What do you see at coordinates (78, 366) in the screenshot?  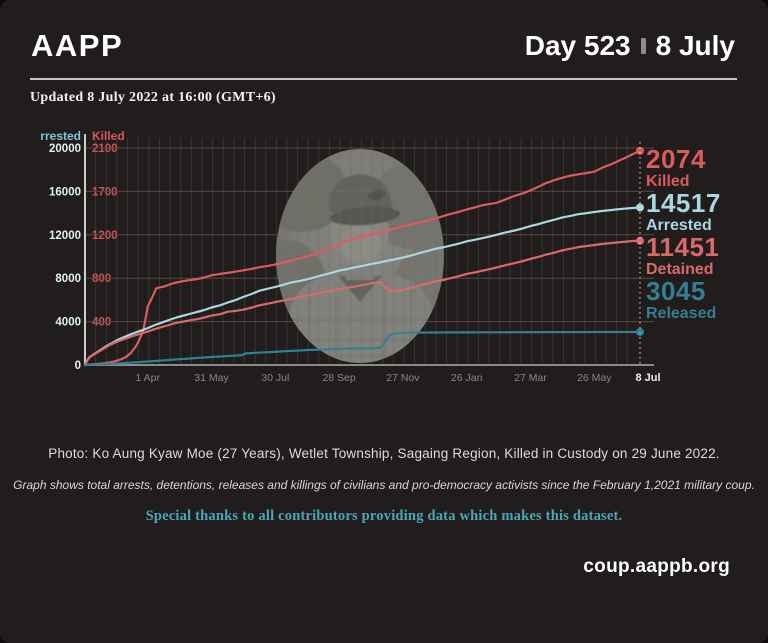 I see `svg-text: 0` at bounding box center [78, 366].